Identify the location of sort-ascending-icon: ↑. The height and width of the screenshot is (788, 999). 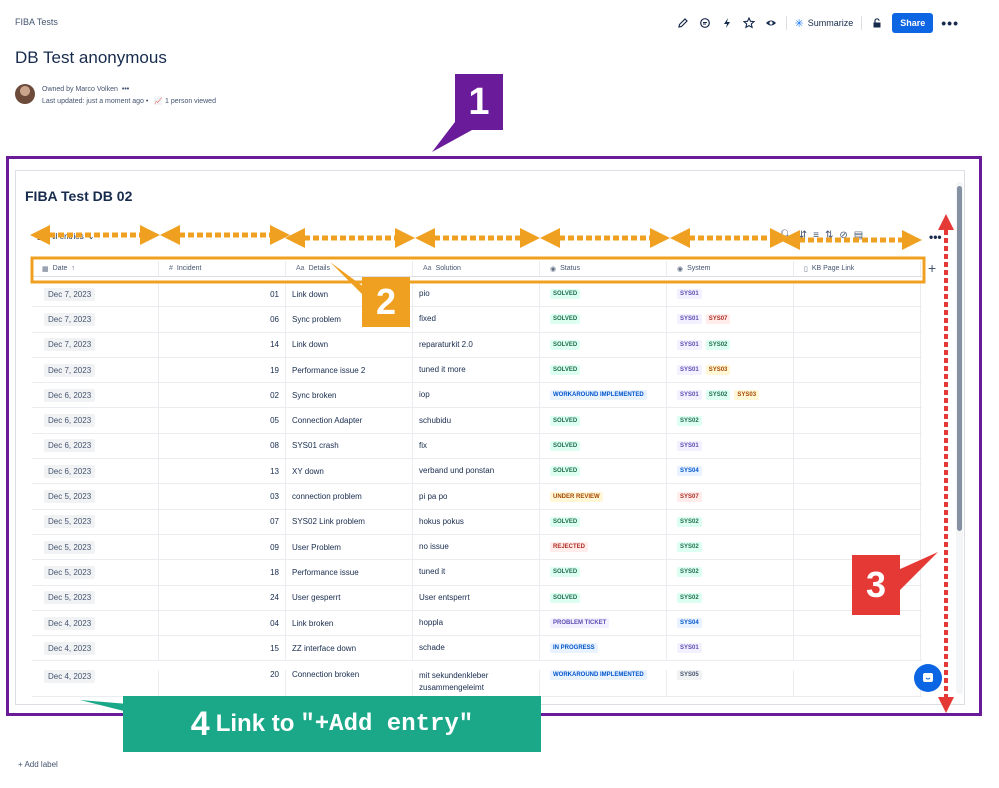
(73, 268).